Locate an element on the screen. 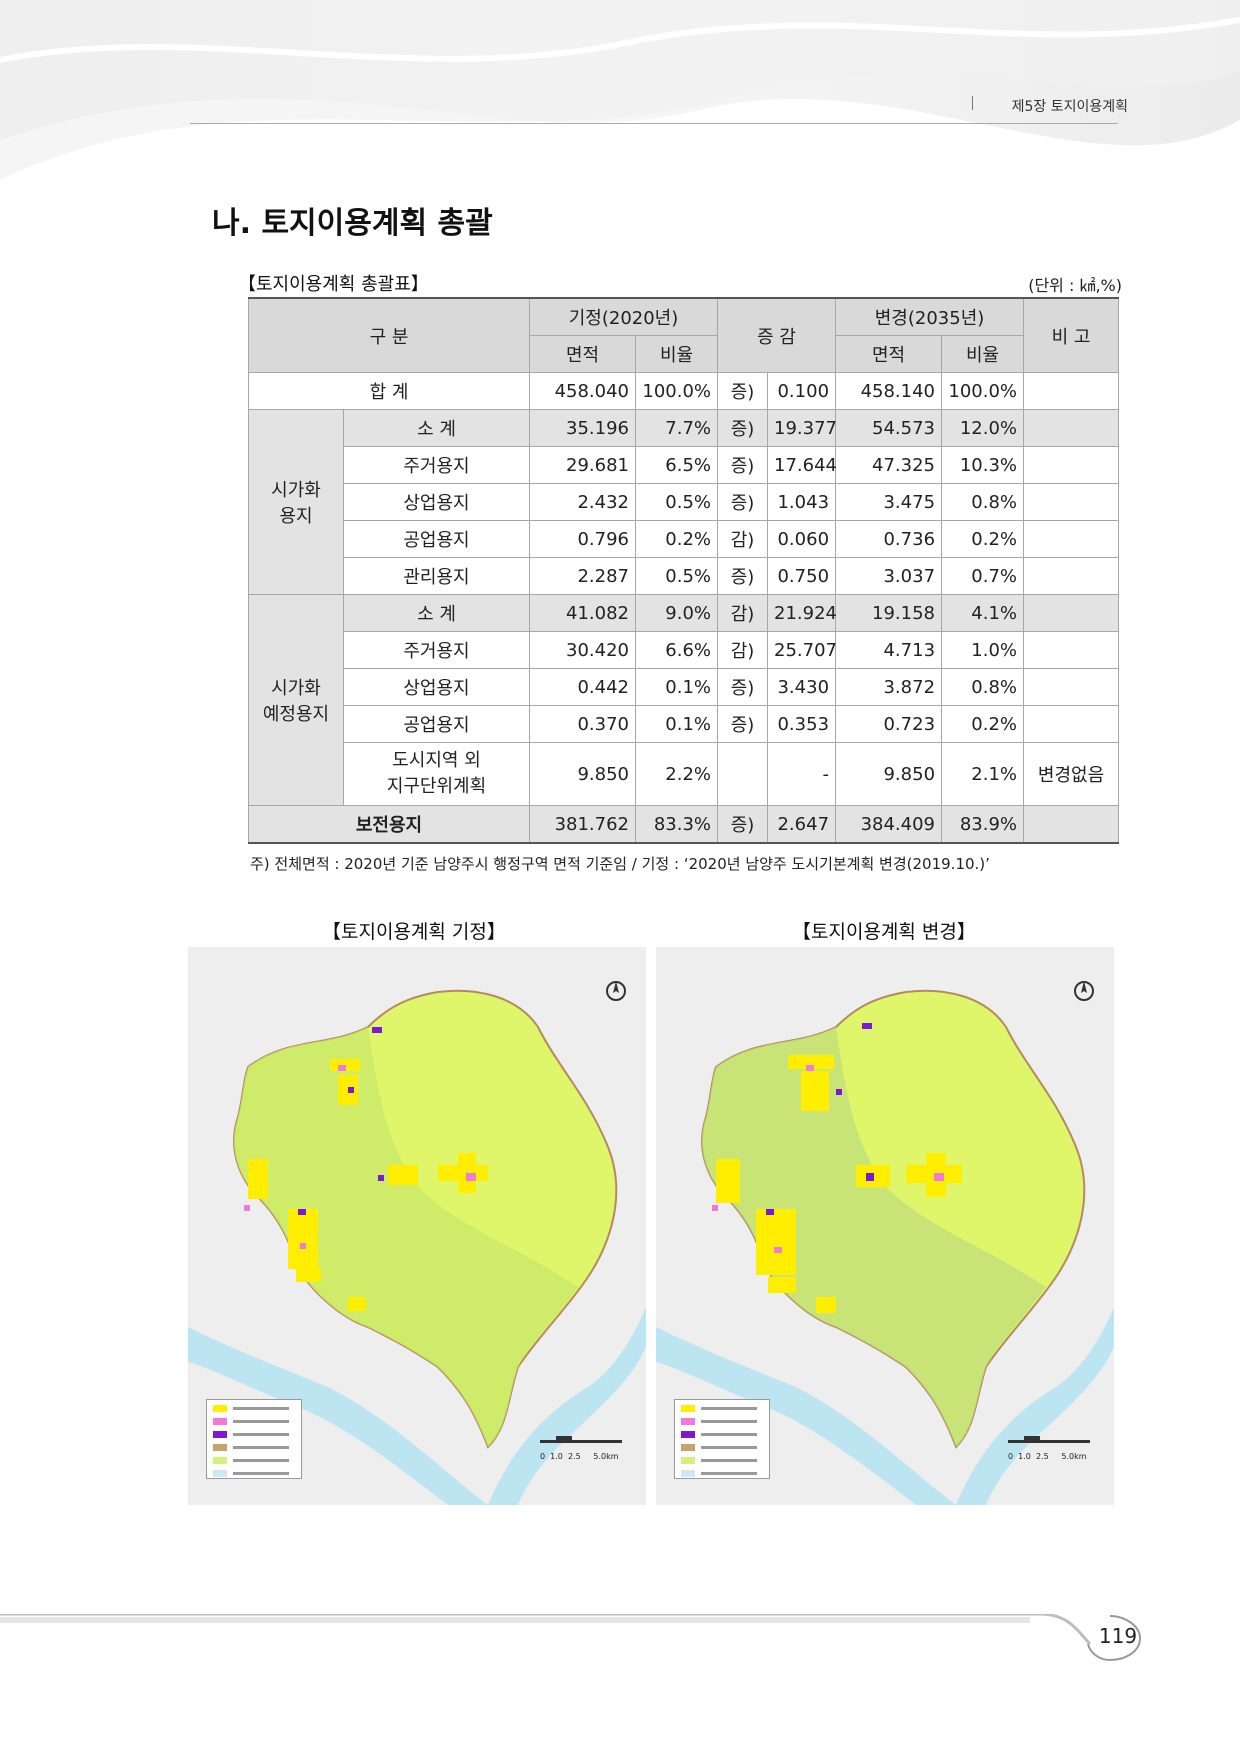 The width and height of the screenshot is (1240, 1754). cell-remark: 변경없음 is located at coordinates (1071, 774).